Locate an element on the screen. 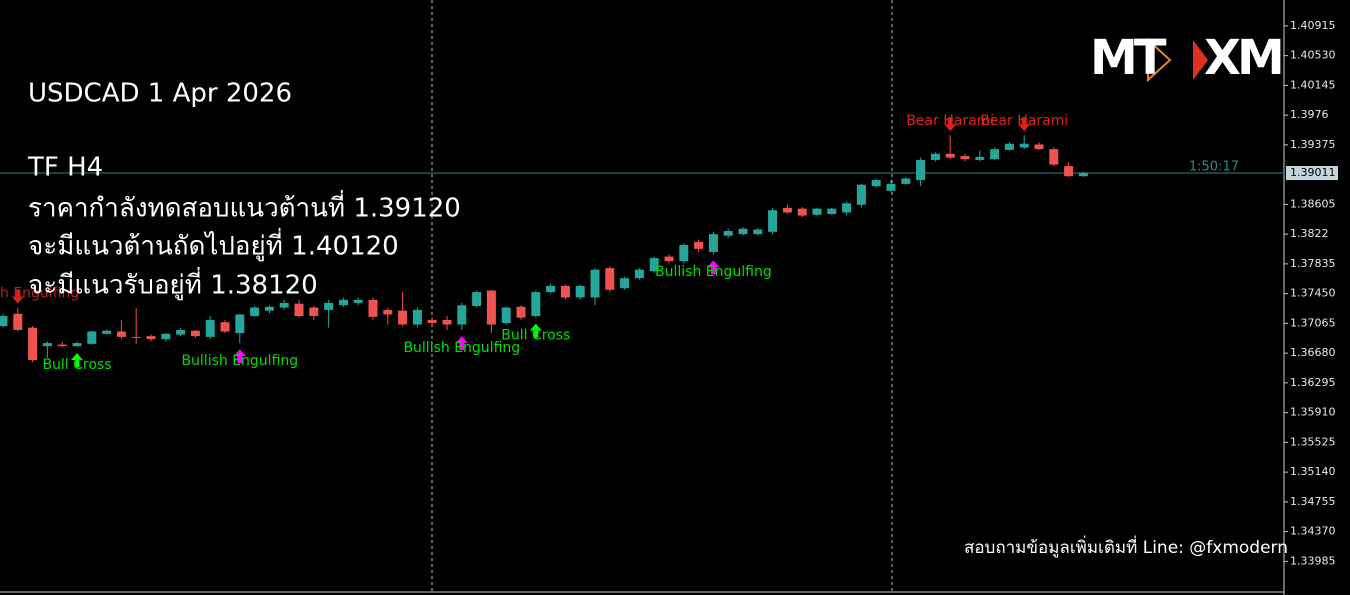 Image resolution: width=1350 pixels, height=595 pixels. y-tick-label: 1.38605 is located at coordinates (1313, 203).